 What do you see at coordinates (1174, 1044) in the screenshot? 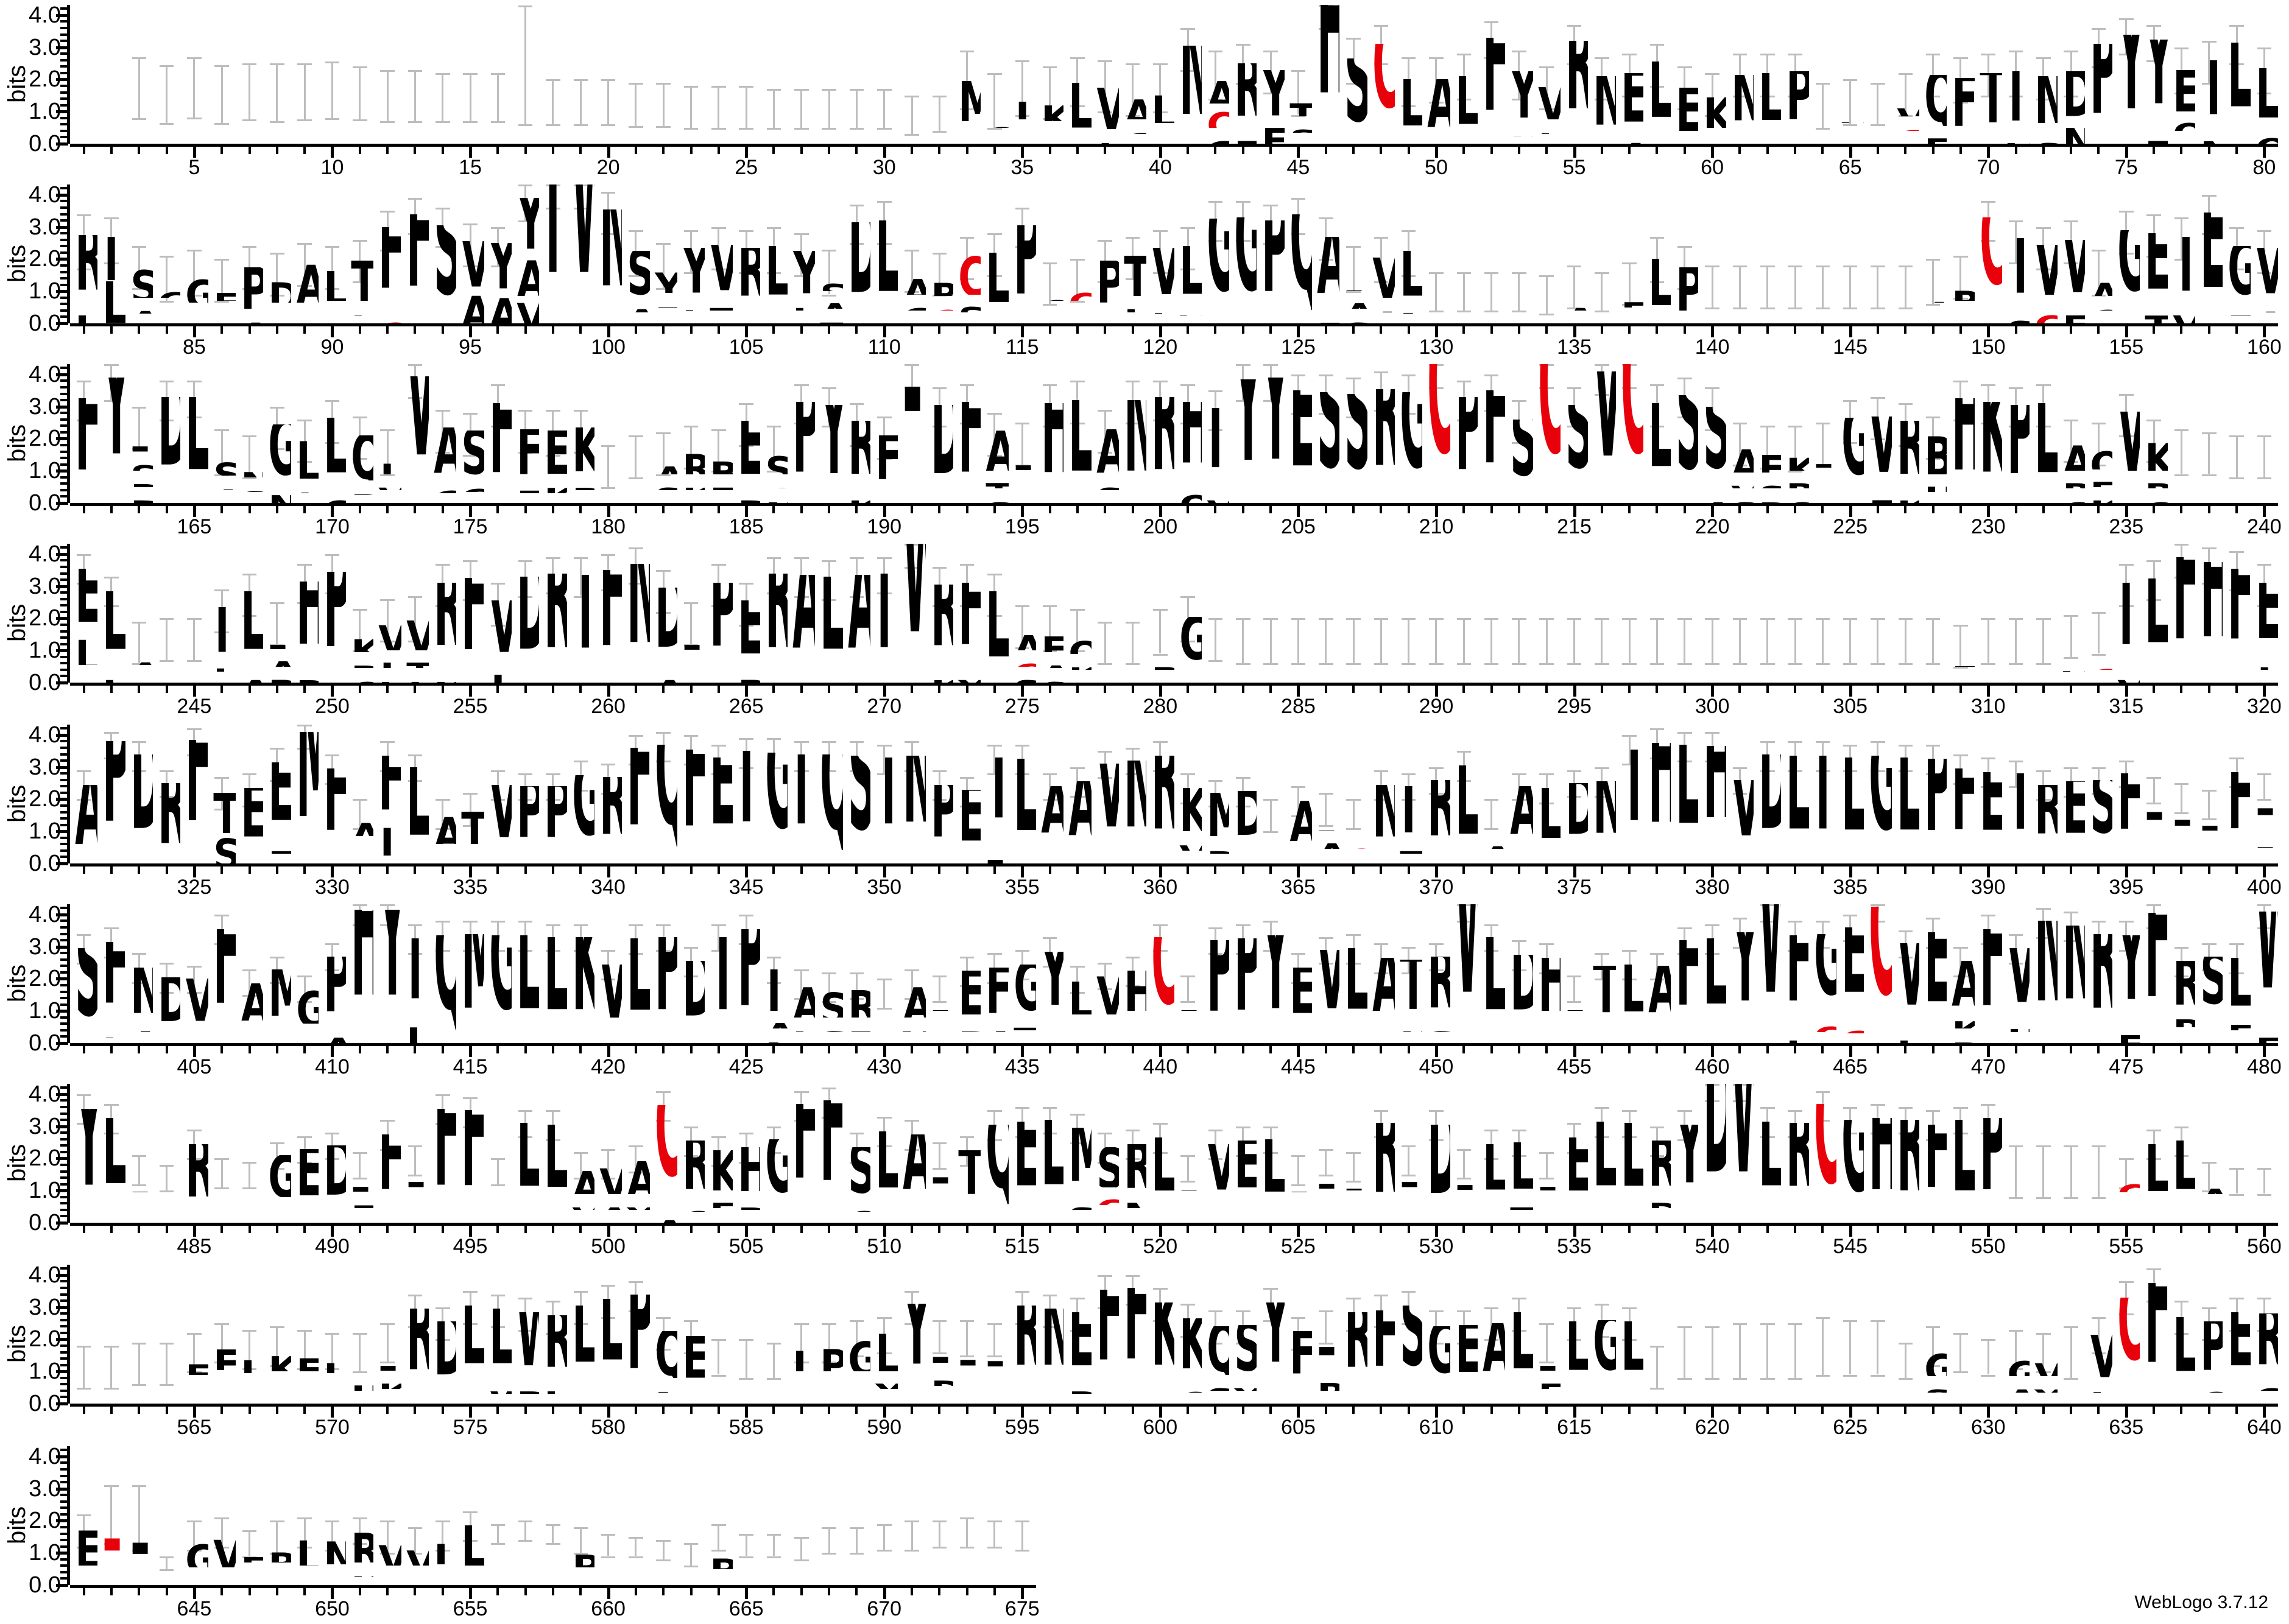
I see `x-axis-line` at bounding box center [1174, 1044].